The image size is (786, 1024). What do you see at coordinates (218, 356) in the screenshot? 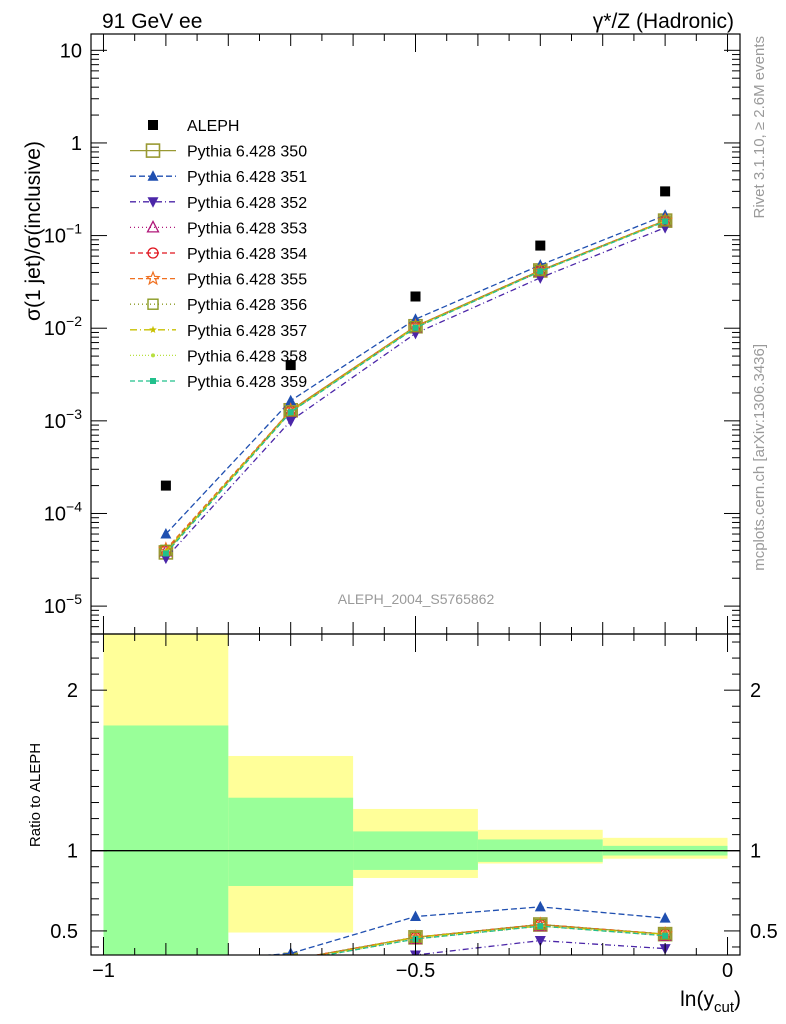
I see `legend-entry: Pythia 6.428 358` at bounding box center [218, 356].